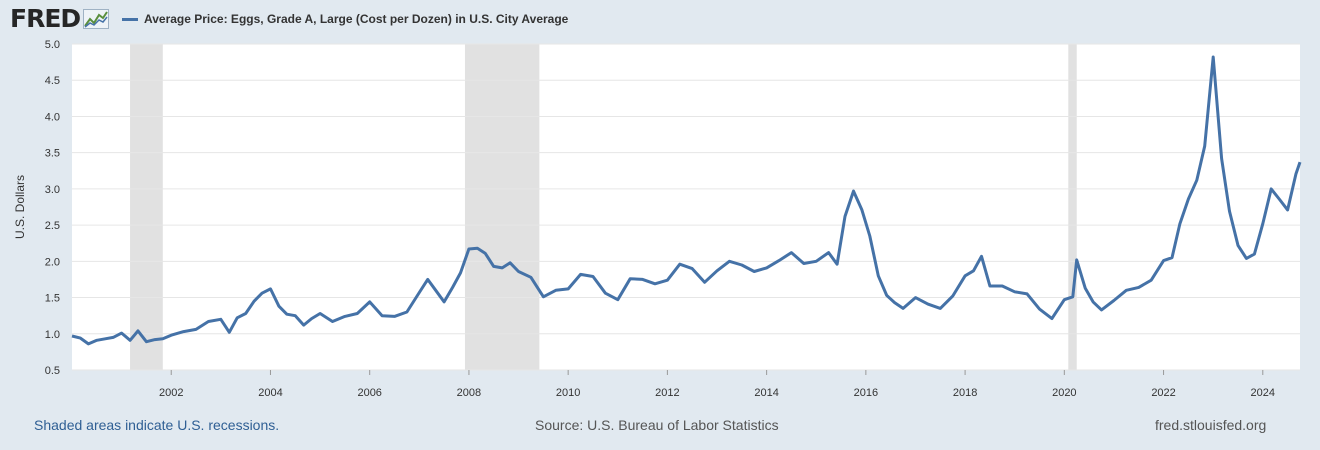 This screenshot has height=450, width=1320. I want to click on line-graph-icon, so click(96, 18).